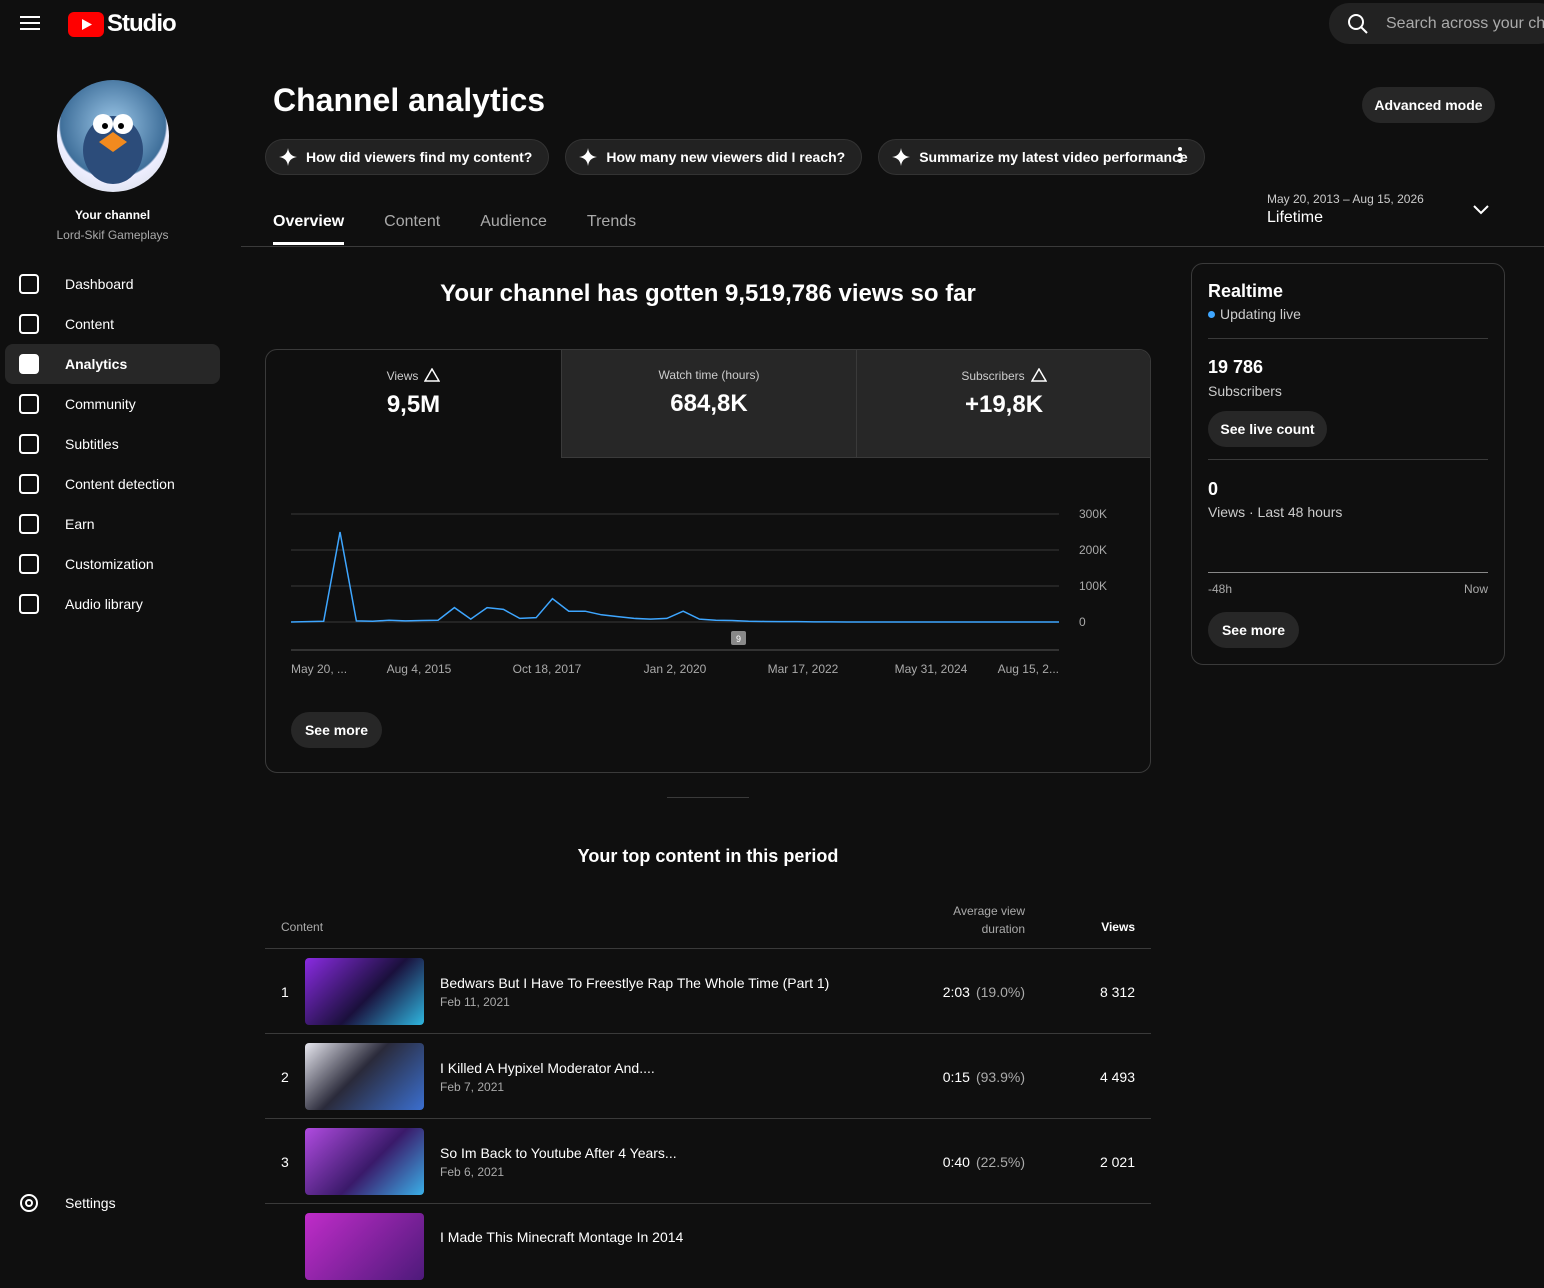 The height and width of the screenshot is (1288, 1544). I want to click on menu-button, so click(31, 25).